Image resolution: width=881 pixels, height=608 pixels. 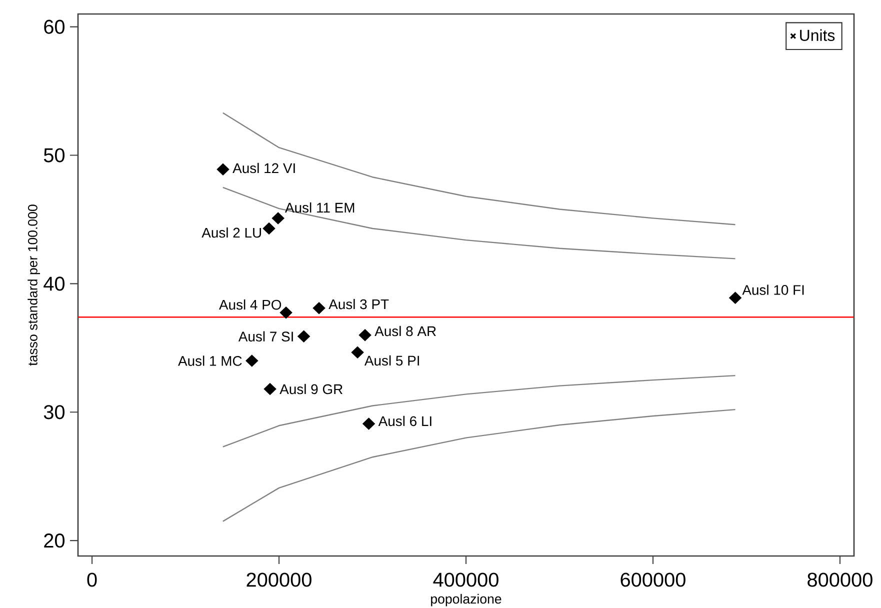 What do you see at coordinates (265, 336) in the screenshot?
I see `annotation: Ausl 7 SI` at bounding box center [265, 336].